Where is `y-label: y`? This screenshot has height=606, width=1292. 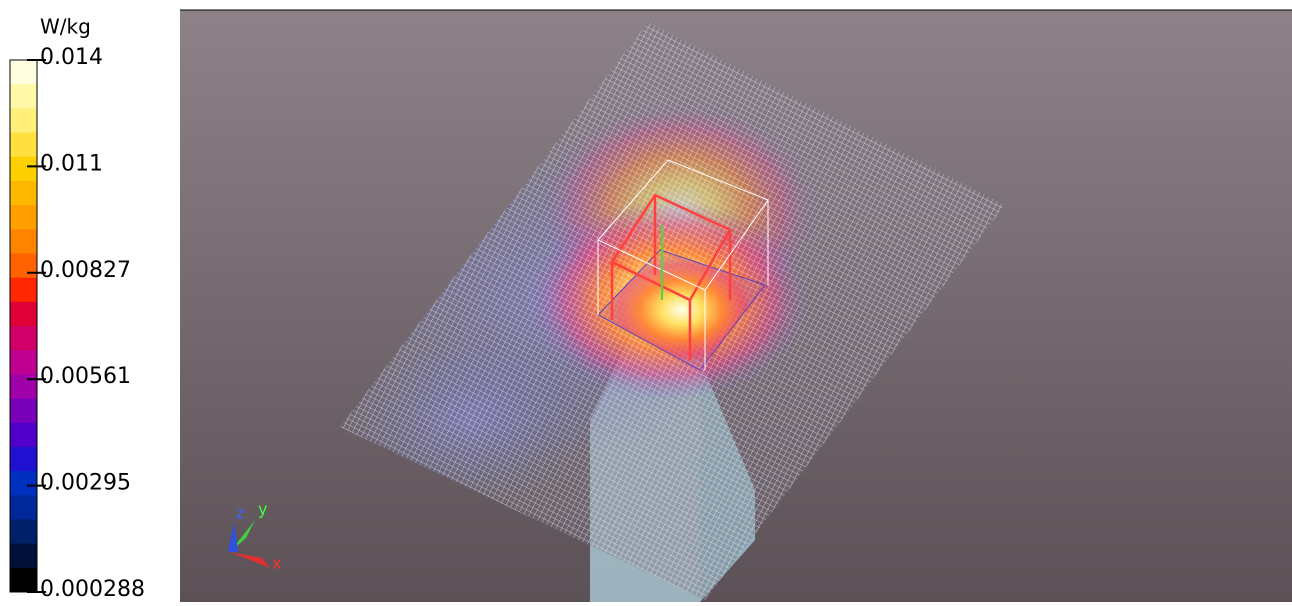
y-label: y is located at coordinates (262, 509).